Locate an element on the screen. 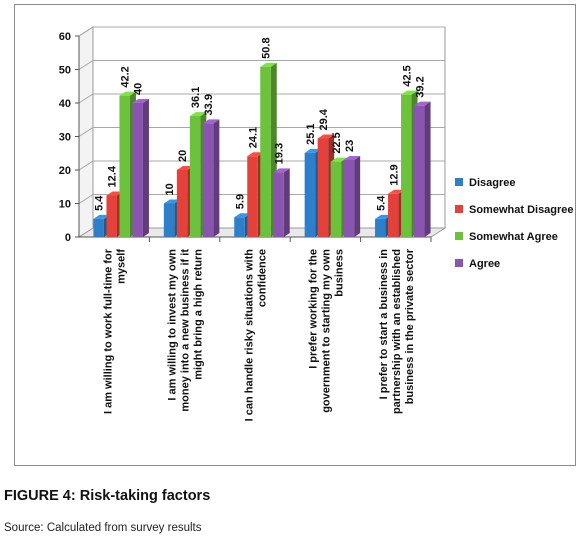 This screenshot has width=580, height=545. y-tick-label: 0 is located at coordinates (68, 238).